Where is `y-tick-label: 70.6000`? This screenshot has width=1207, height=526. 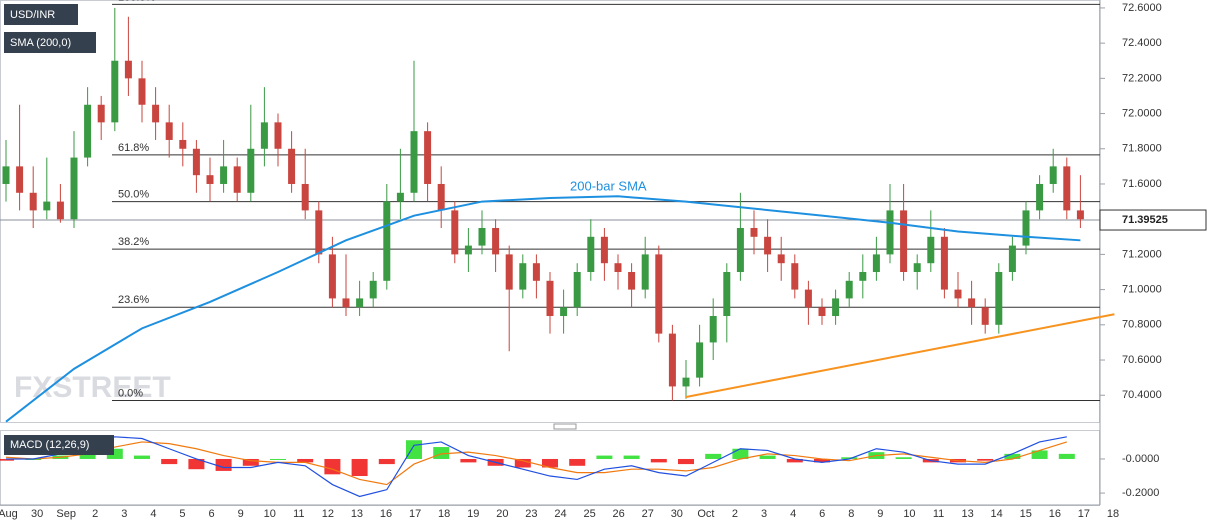
y-tick-label: 70.6000 is located at coordinates (1142, 360).